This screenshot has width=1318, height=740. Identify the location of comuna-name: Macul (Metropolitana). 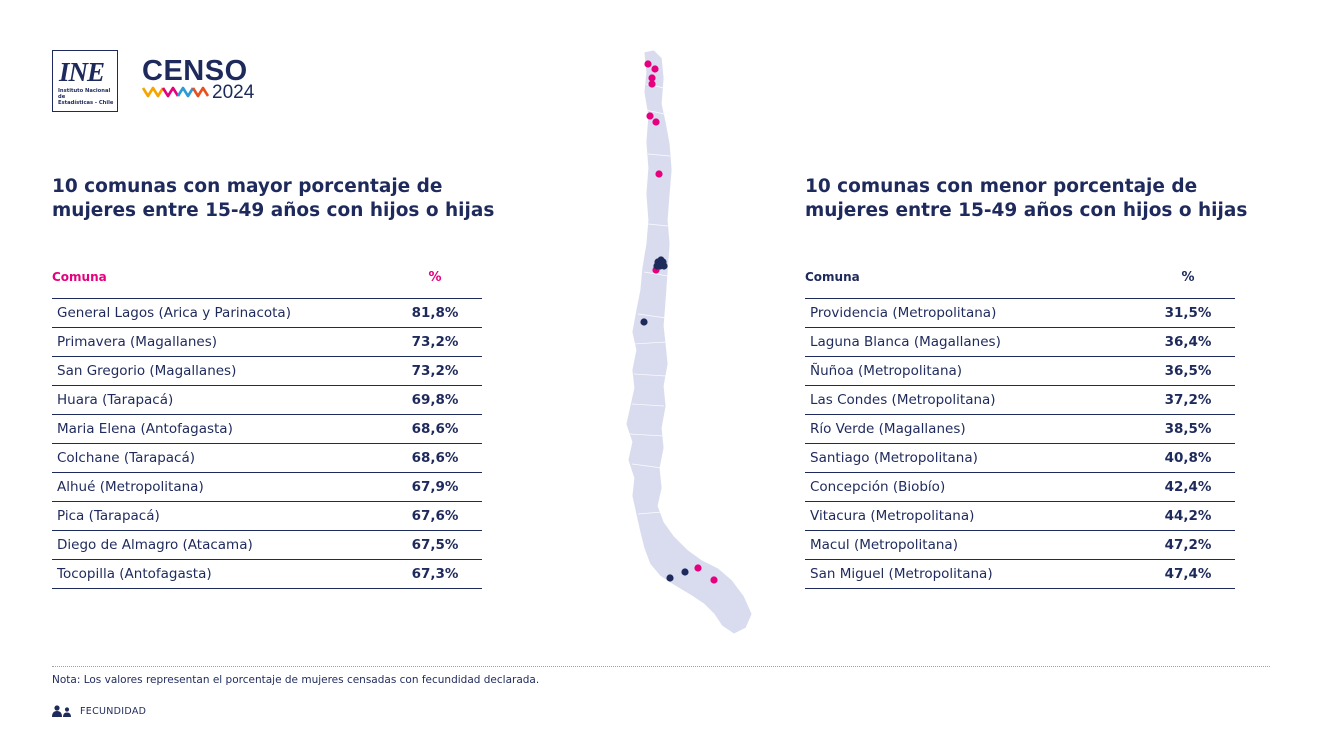
(884, 545).